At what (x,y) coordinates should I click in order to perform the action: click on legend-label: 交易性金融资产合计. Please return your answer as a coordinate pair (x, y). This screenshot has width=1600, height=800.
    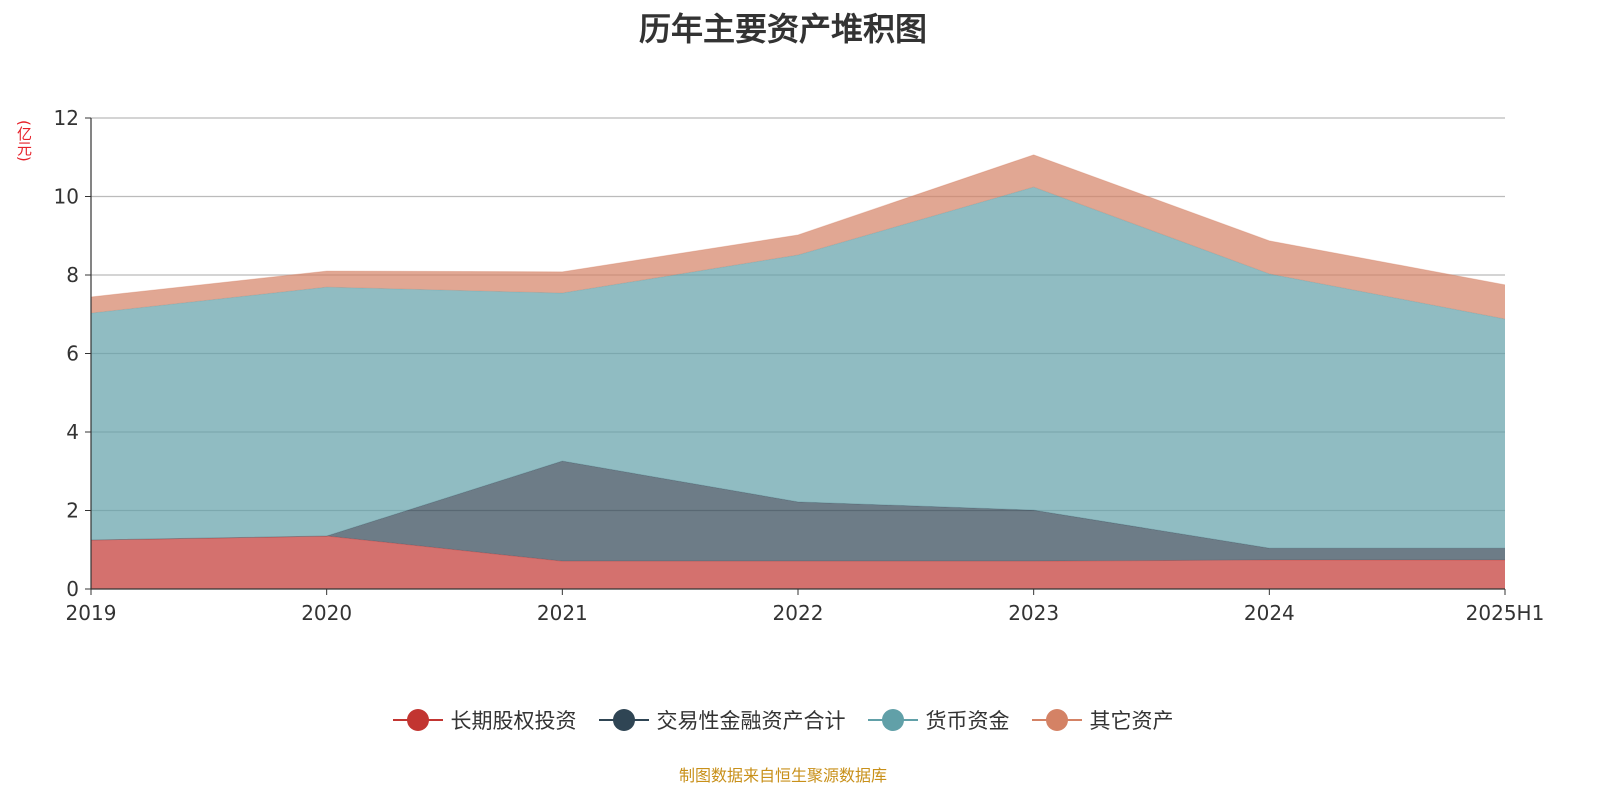
    Looking at the image, I should click on (751, 721).